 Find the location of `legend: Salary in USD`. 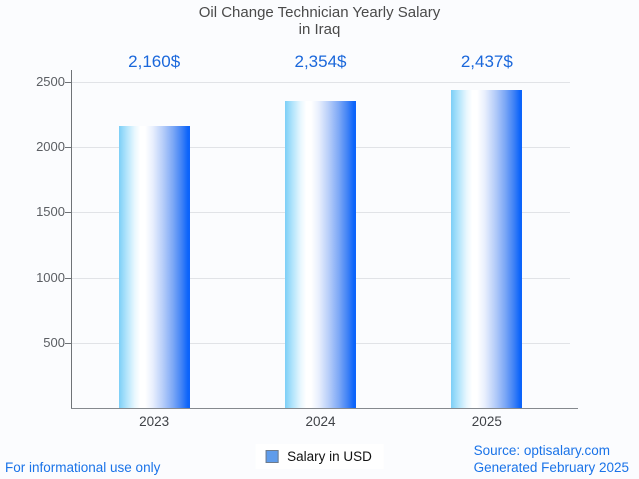

legend: Salary in USD is located at coordinates (319, 456).